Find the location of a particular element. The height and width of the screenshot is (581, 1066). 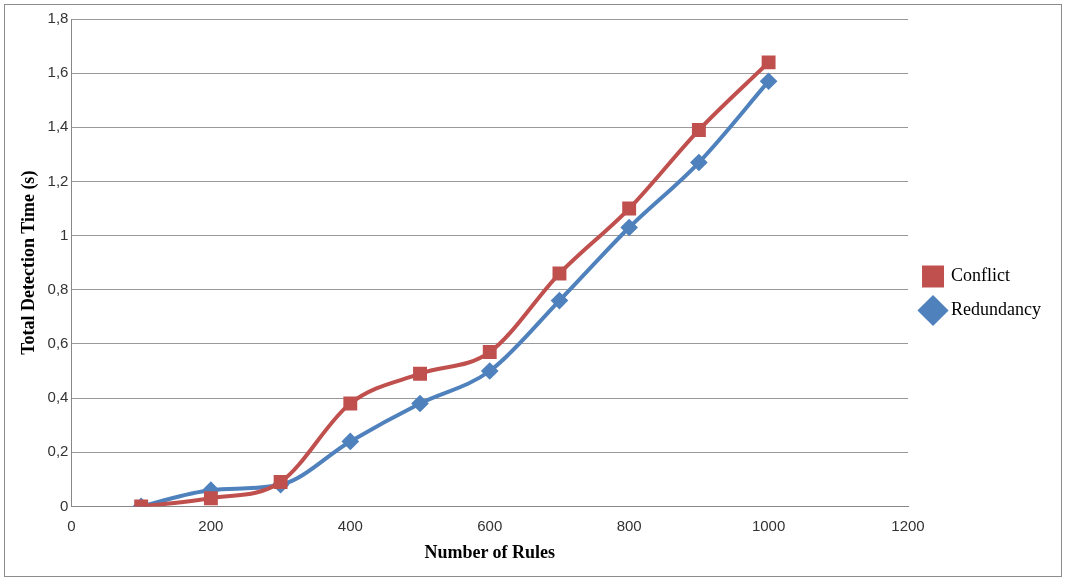

y-tick-label: 1,4 is located at coordinates (58, 126).